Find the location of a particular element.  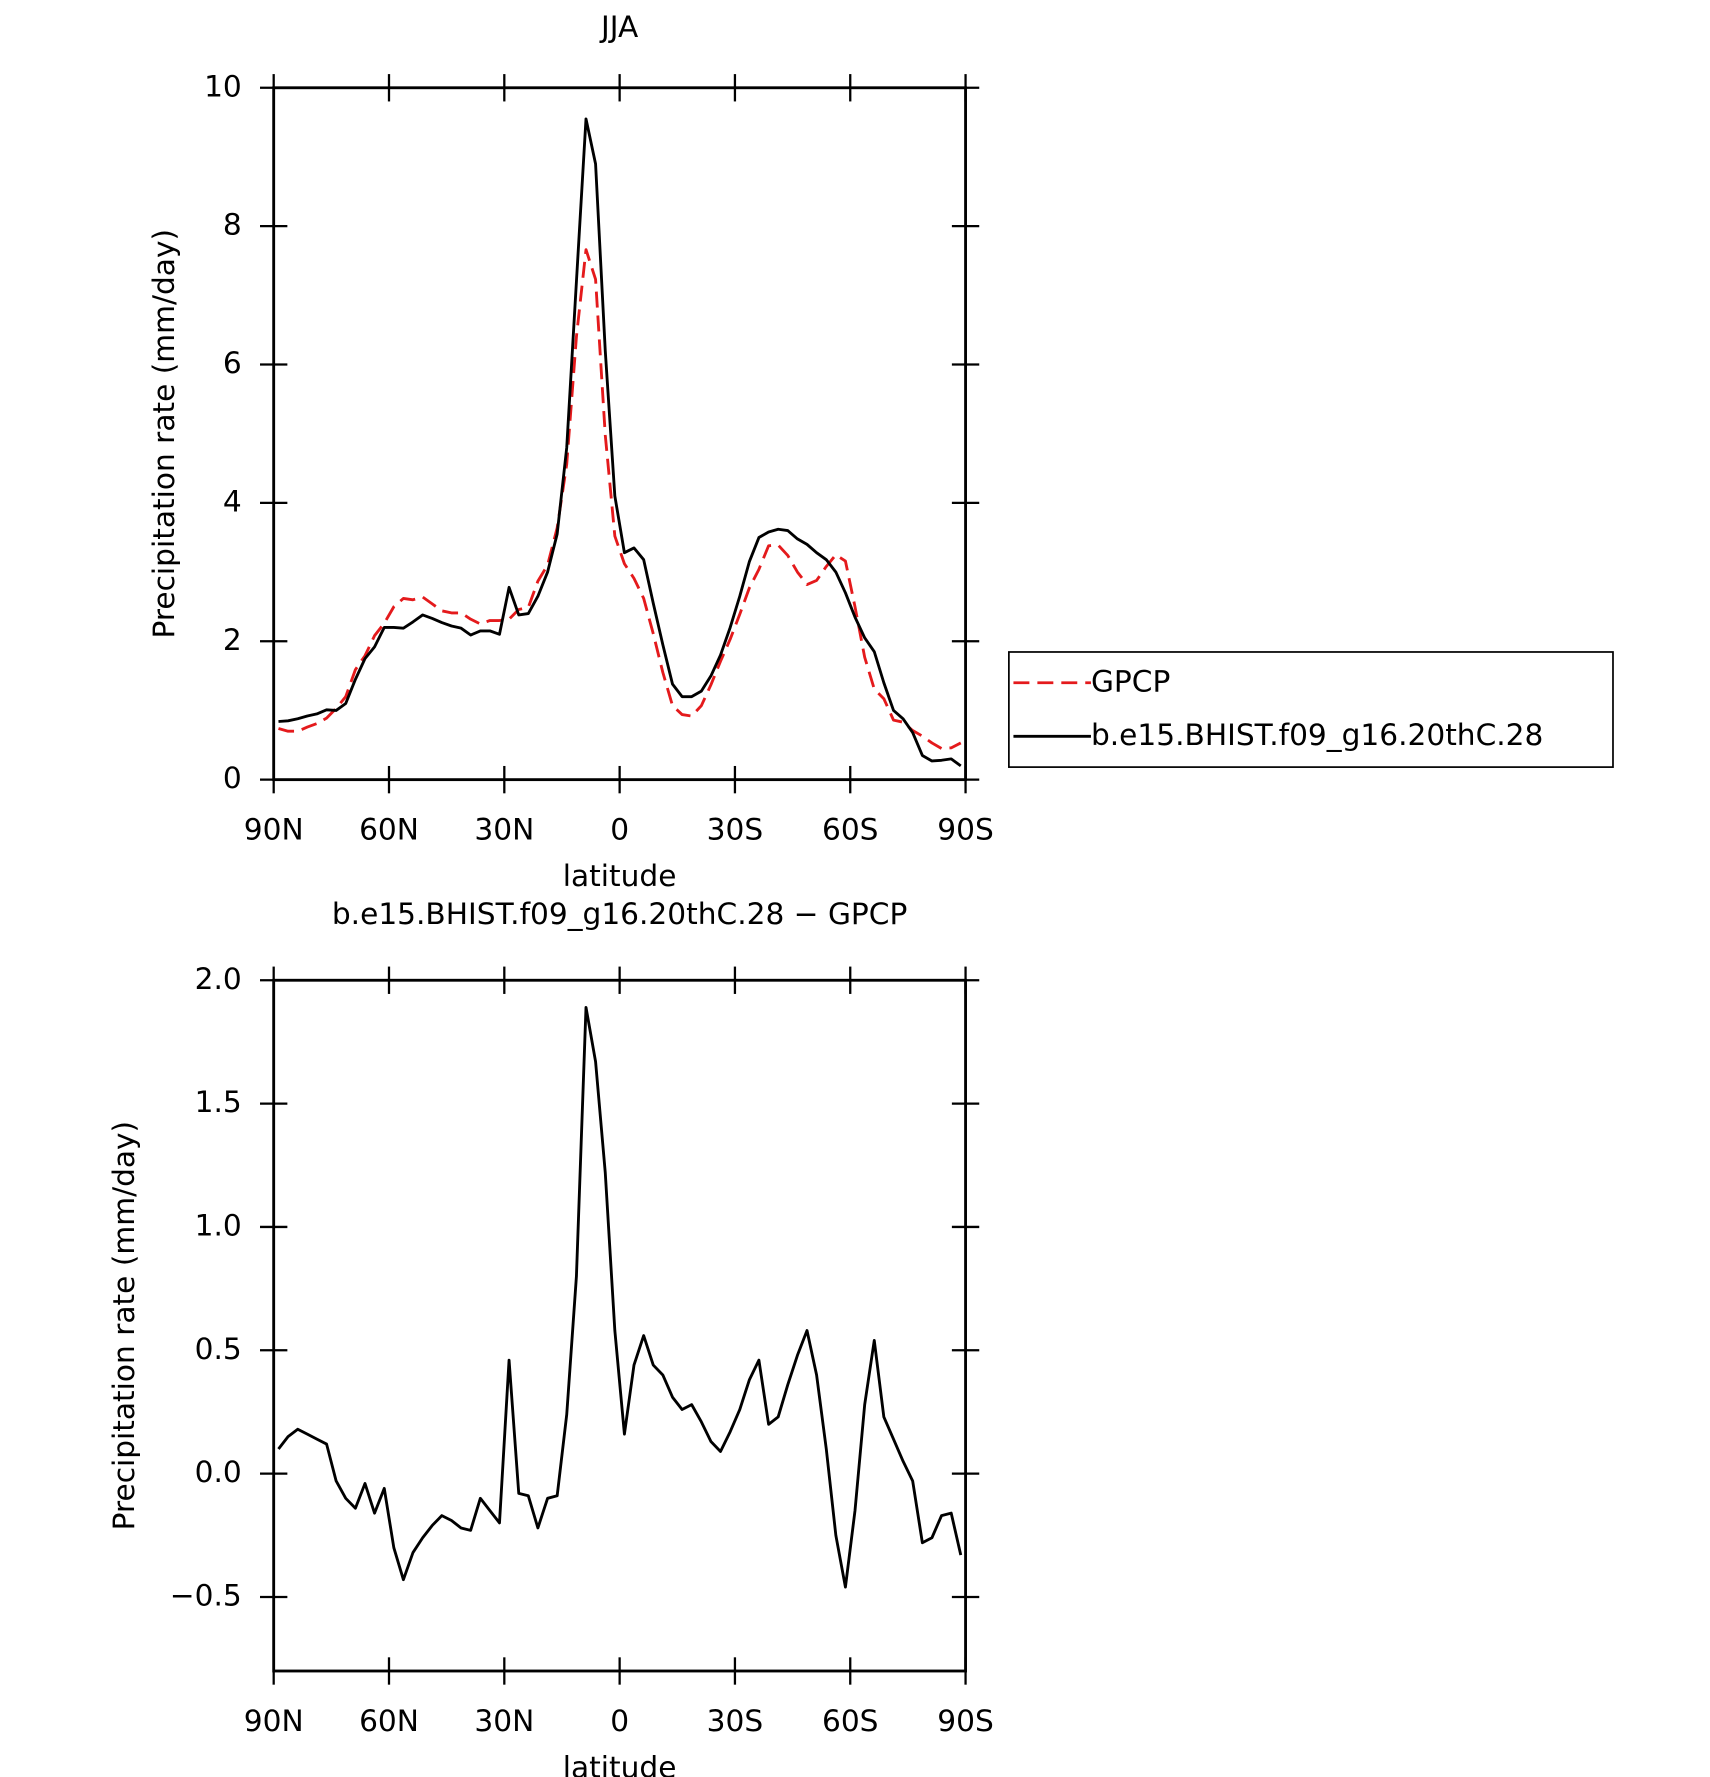

legend-box is located at coordinates (1311, 709).